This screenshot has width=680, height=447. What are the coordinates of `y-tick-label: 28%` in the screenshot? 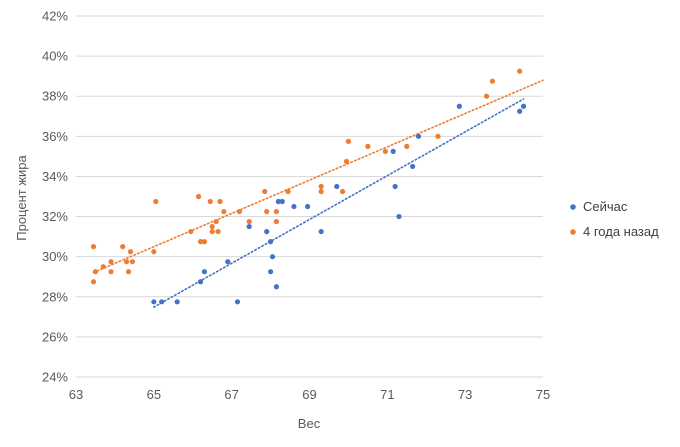 It's located at (55, 296).